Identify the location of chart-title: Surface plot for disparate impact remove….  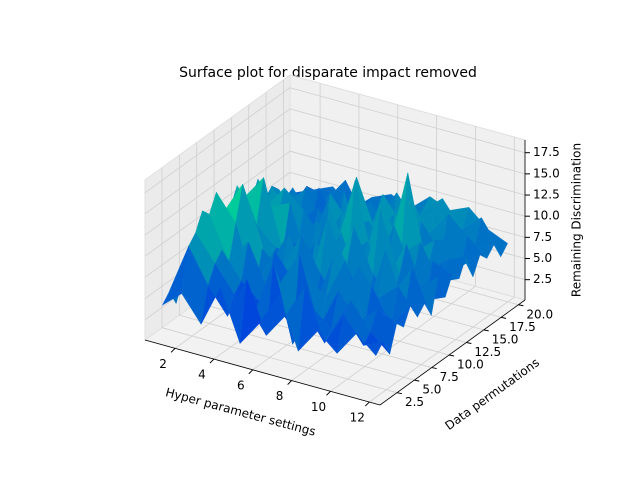
(328, 73).